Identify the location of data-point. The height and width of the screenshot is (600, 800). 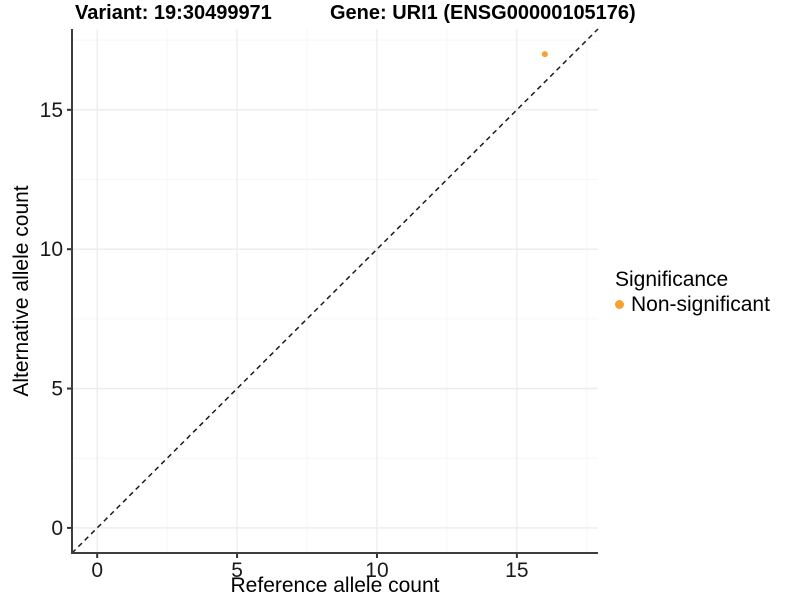
(544, 54).